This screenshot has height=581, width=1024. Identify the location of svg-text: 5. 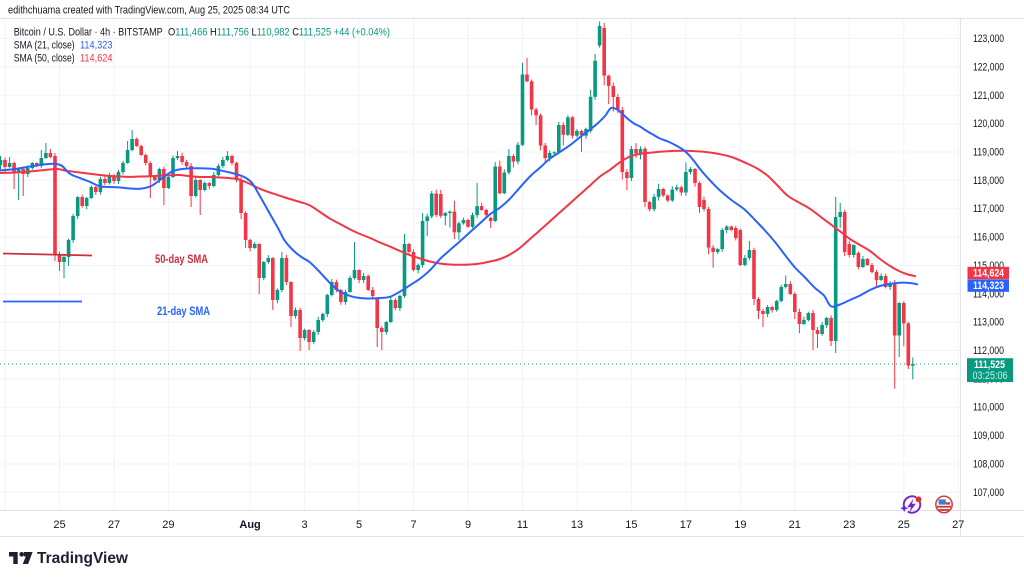
(359, 525).